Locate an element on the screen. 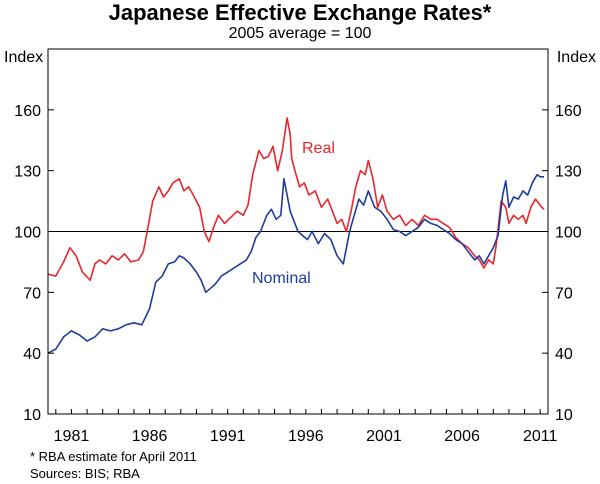 Image resolution: width=600 pixels, height=484 pixels. y-tick-label-left: 70 is located at coordinates (32, 293).